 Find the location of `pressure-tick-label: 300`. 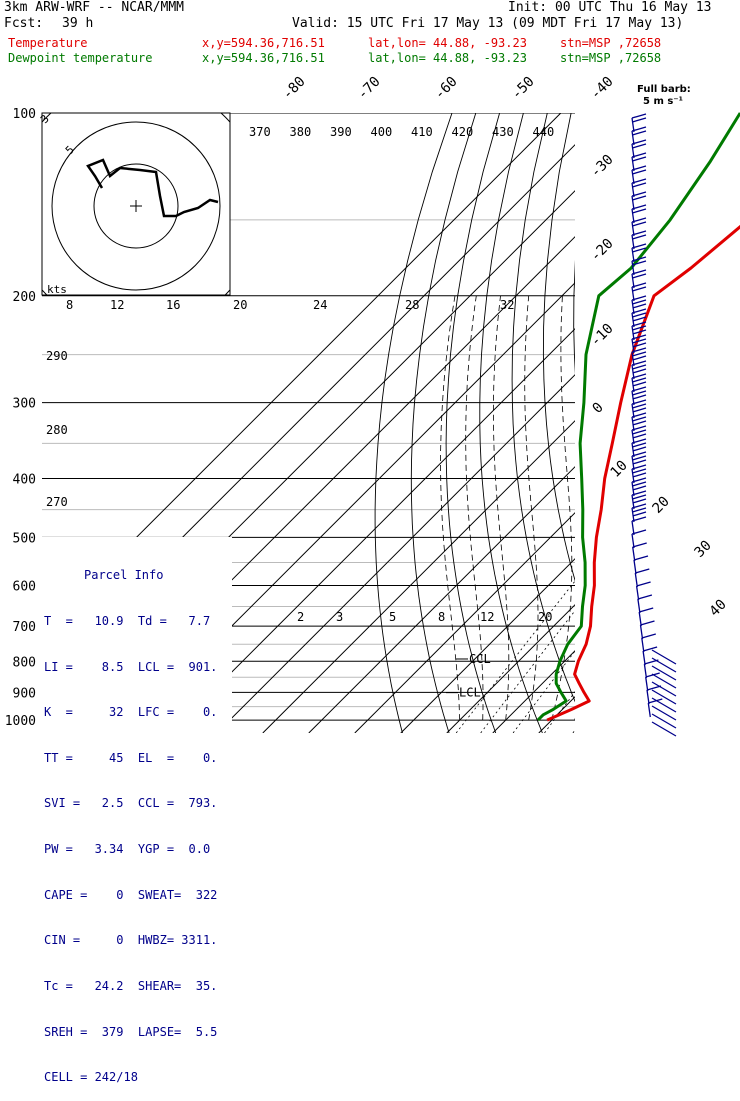

pressure-tick-label: 300 is located at coordinates (24, 404).